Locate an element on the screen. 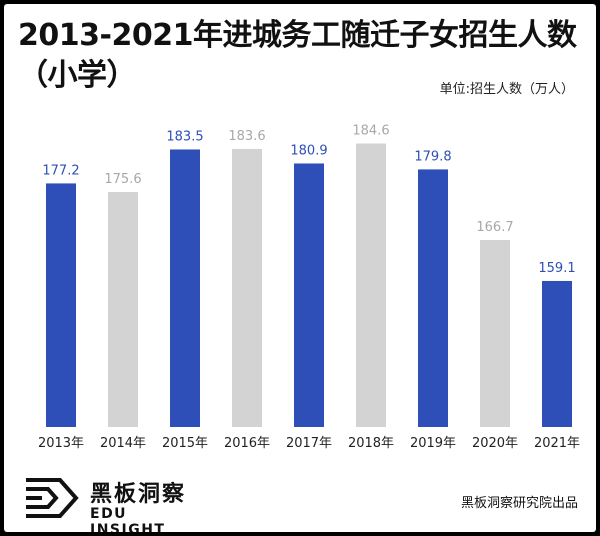 The height and width of the screenshot is (536, 600). brand-name-en: EDU INSIGHT is located at coordinates (128, 519).